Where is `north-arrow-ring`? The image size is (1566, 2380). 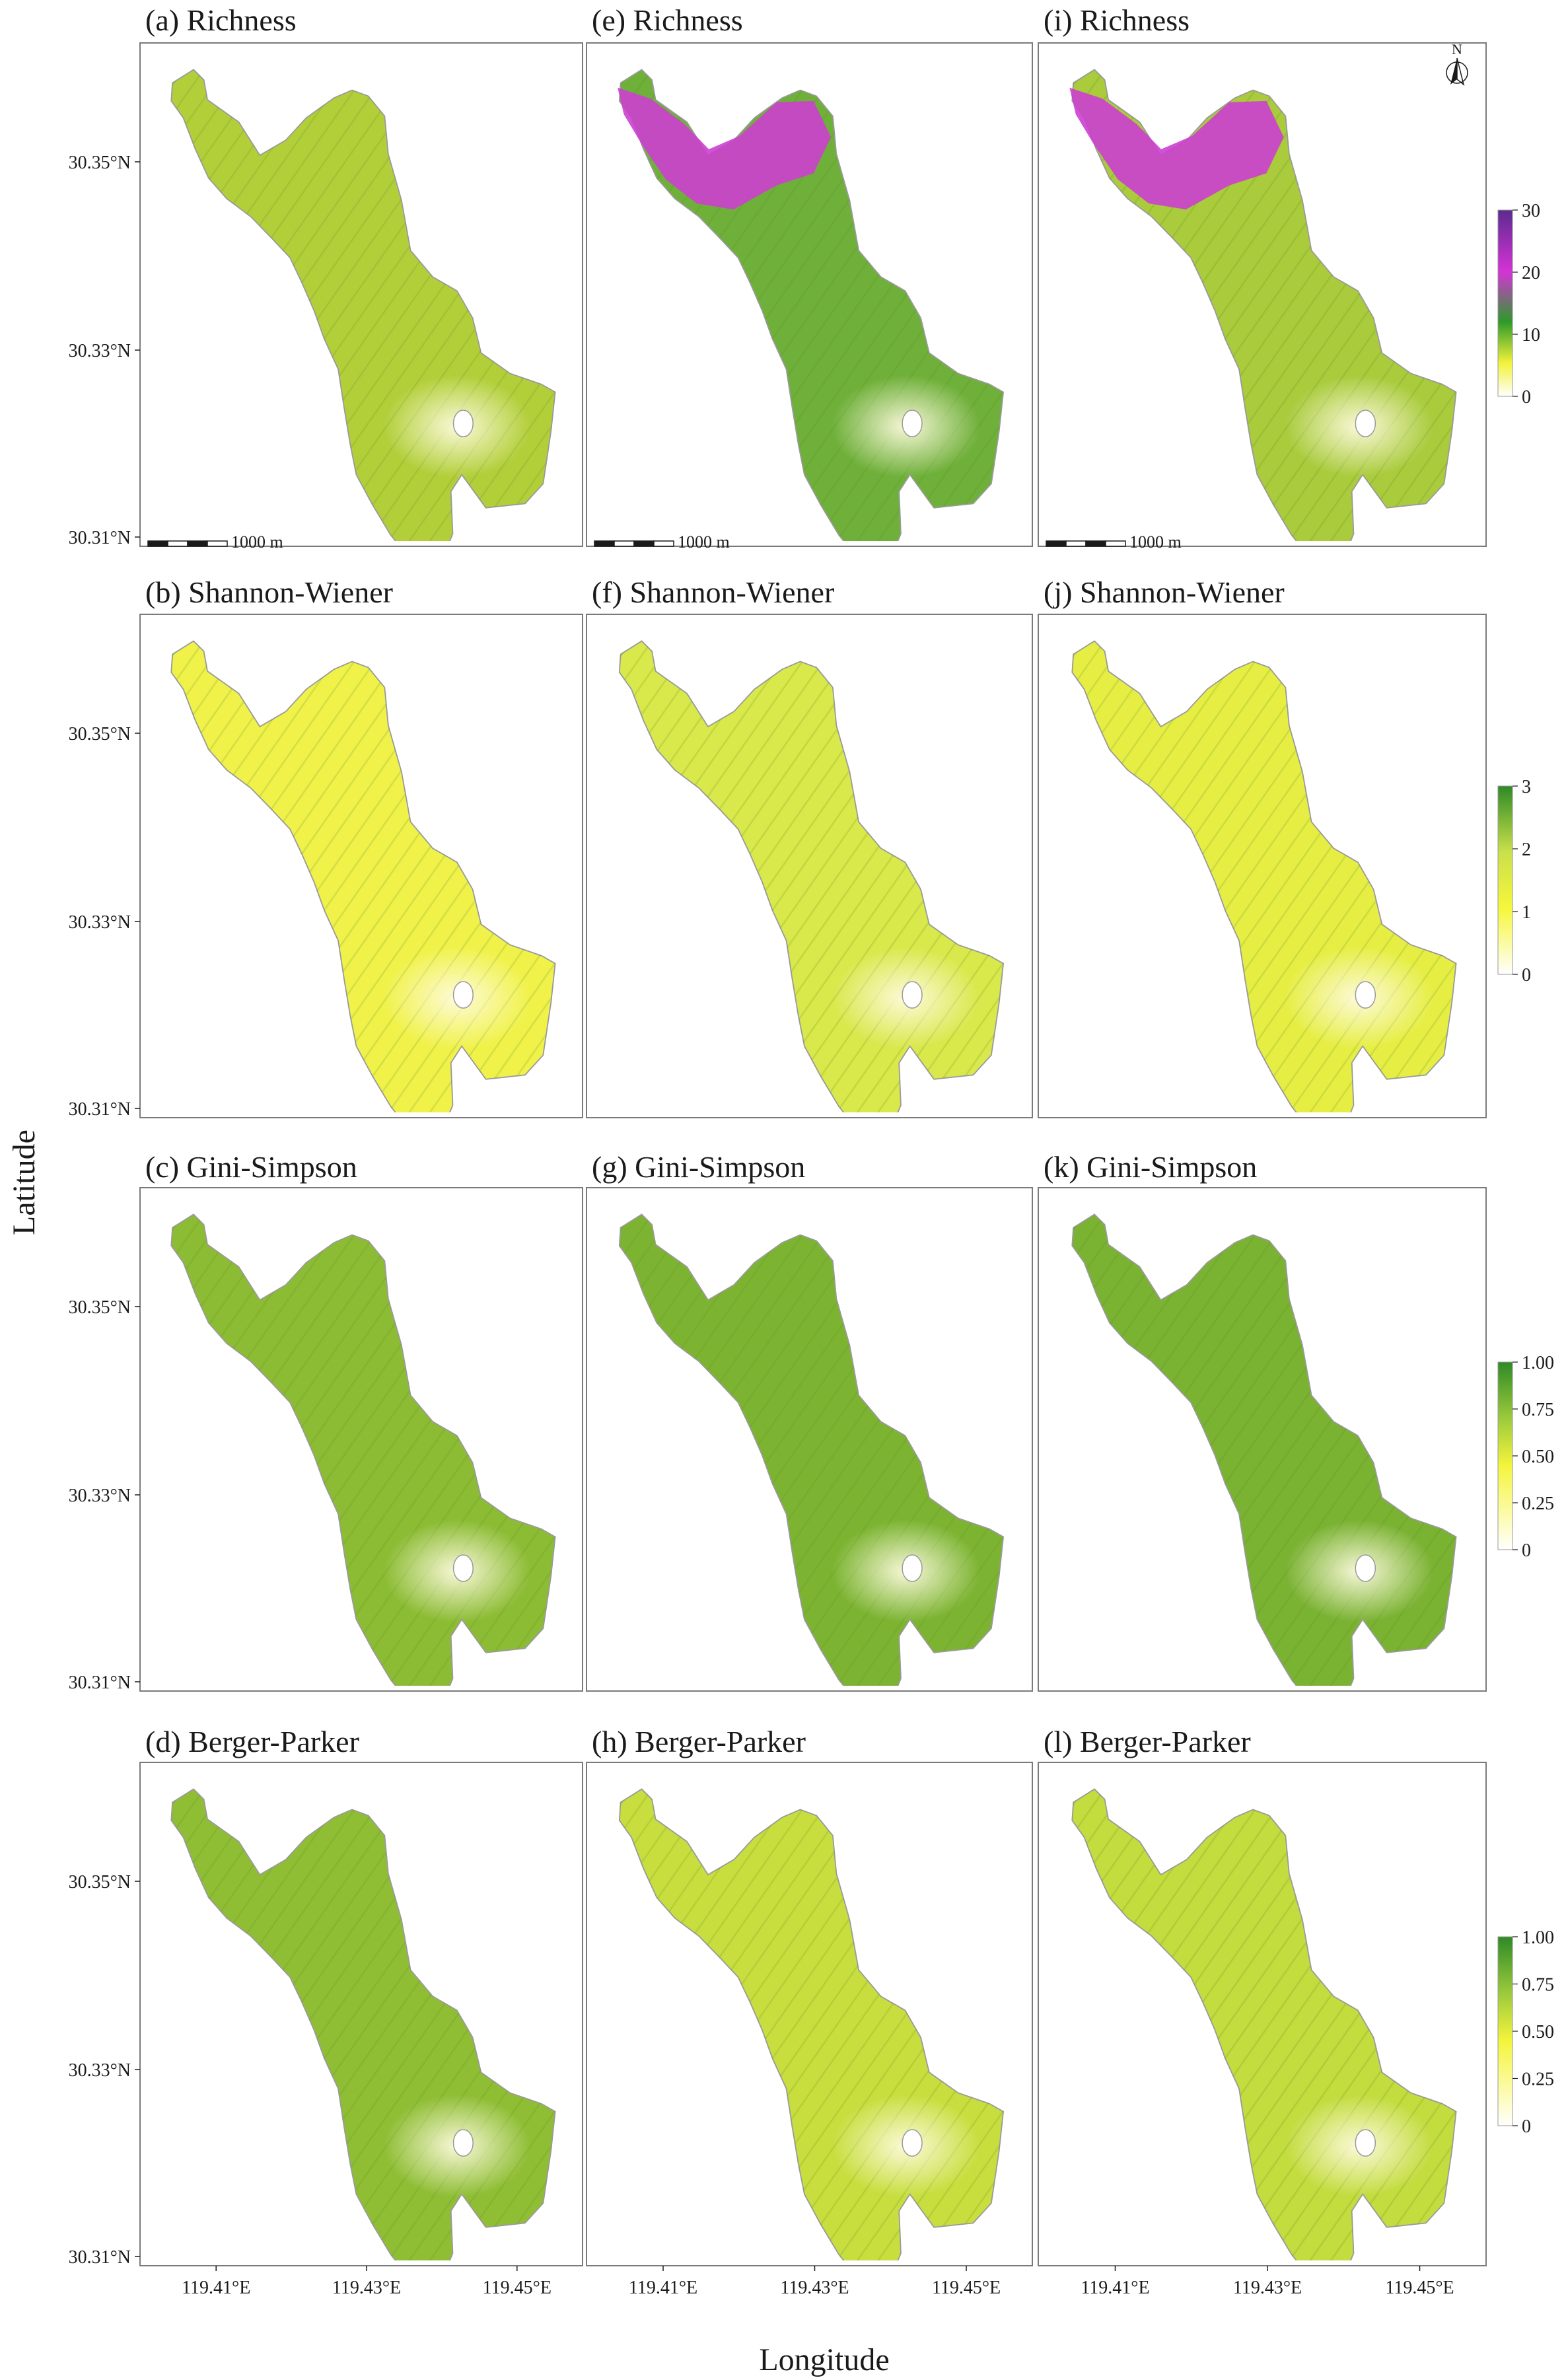
north-arrow-ring is located at coordinates (1457, 72).